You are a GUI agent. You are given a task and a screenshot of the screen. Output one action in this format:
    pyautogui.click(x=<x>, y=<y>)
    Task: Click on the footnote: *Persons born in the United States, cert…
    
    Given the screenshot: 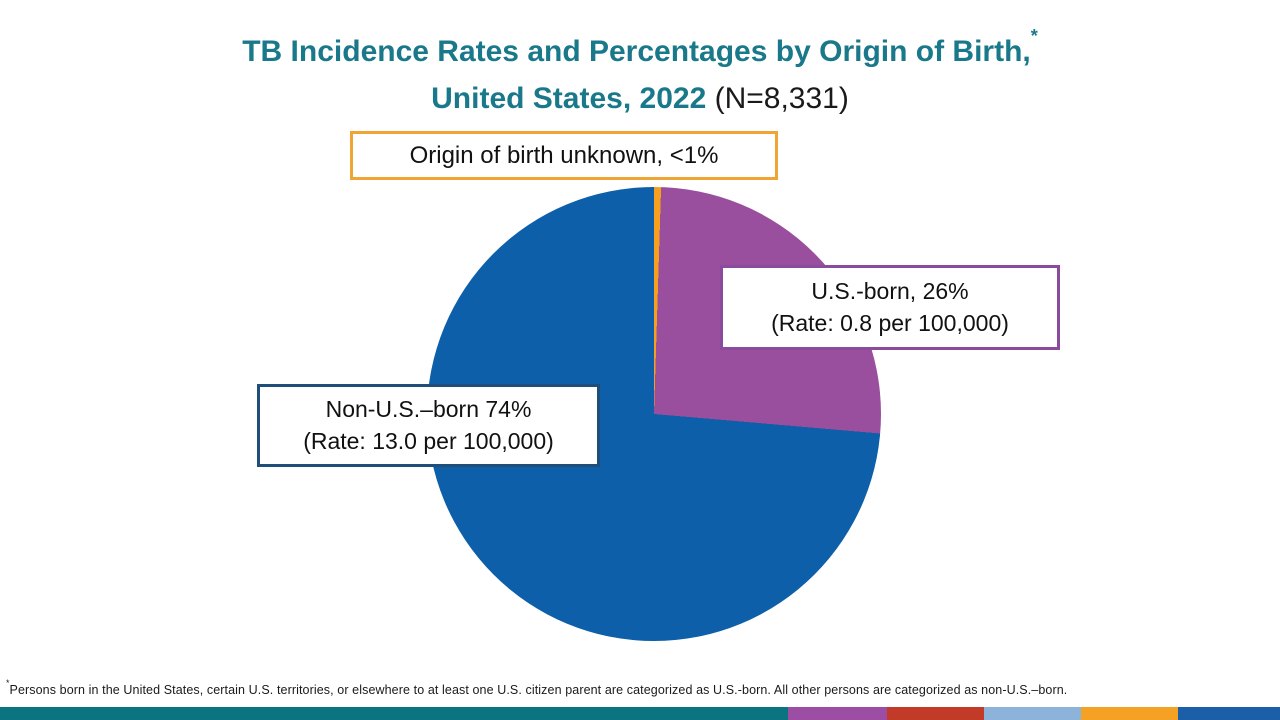 What is the action you would take?
    pyautogui.click(x=640, y=687)
    